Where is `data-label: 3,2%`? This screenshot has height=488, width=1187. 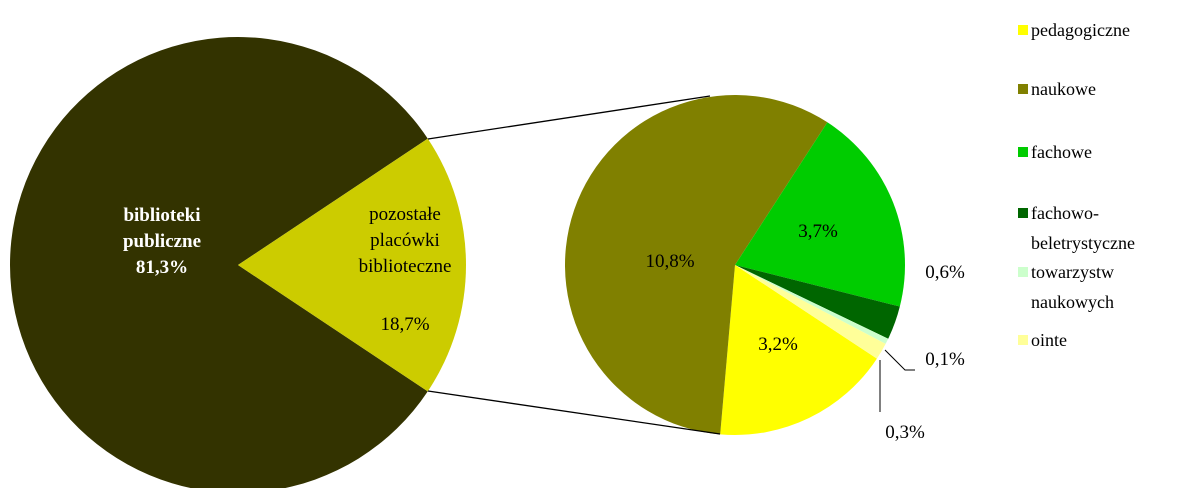
data-label: 3,2% is located at coordinates (778, 344).